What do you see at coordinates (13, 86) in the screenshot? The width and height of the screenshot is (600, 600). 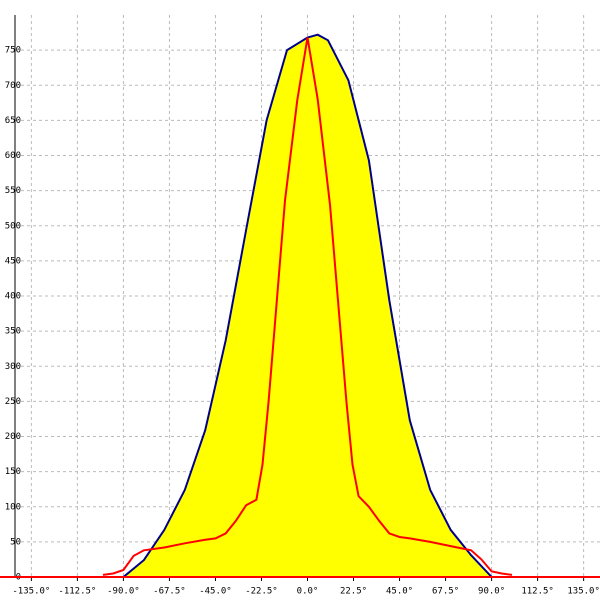 I see `y-tick-label: 700` at bounding box center [13, 86].